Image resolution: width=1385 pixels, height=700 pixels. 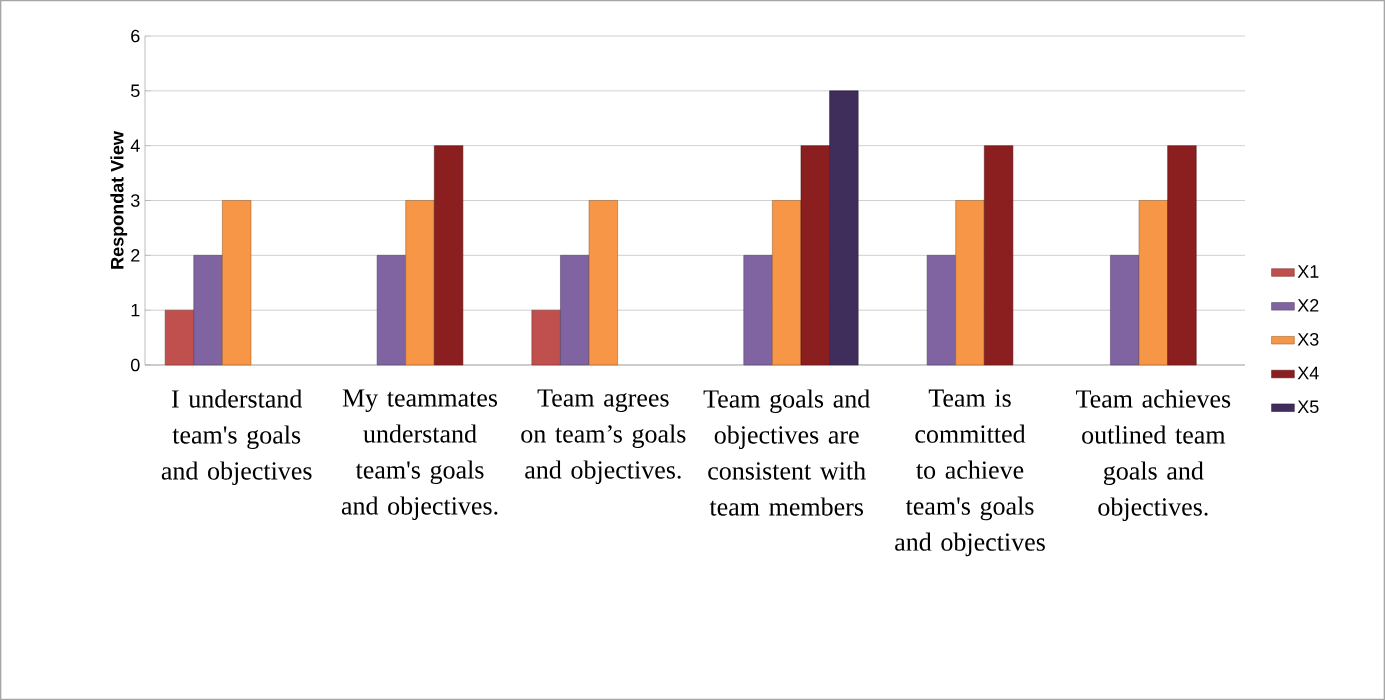 What do you see at coordinates (1308, 305) in the screenshot?
I see `legend-label: X2` at bounding box center [1308, 305].